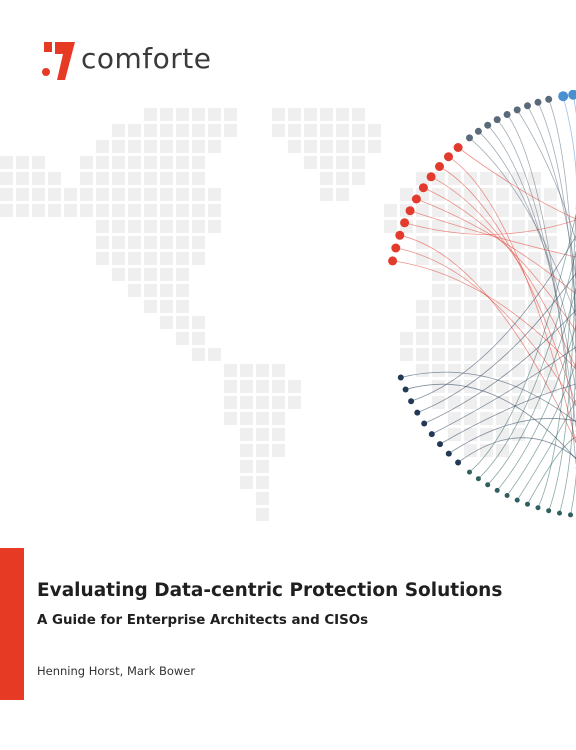 The height and width of the screenshot is (750, 576). What do you see at coordinates (126, 62) in the screenshot?
I see `comforte-logo: comforte` at bounding box center [126, 62].